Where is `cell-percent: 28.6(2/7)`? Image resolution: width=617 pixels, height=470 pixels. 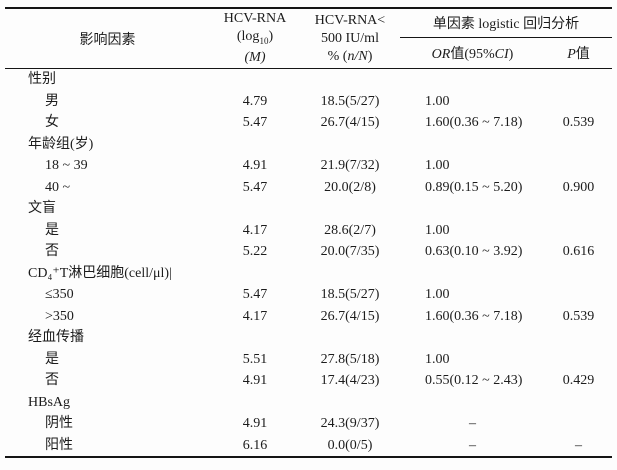
cell-percent: 28.6(2/7) is located at coordinates (350, 230).